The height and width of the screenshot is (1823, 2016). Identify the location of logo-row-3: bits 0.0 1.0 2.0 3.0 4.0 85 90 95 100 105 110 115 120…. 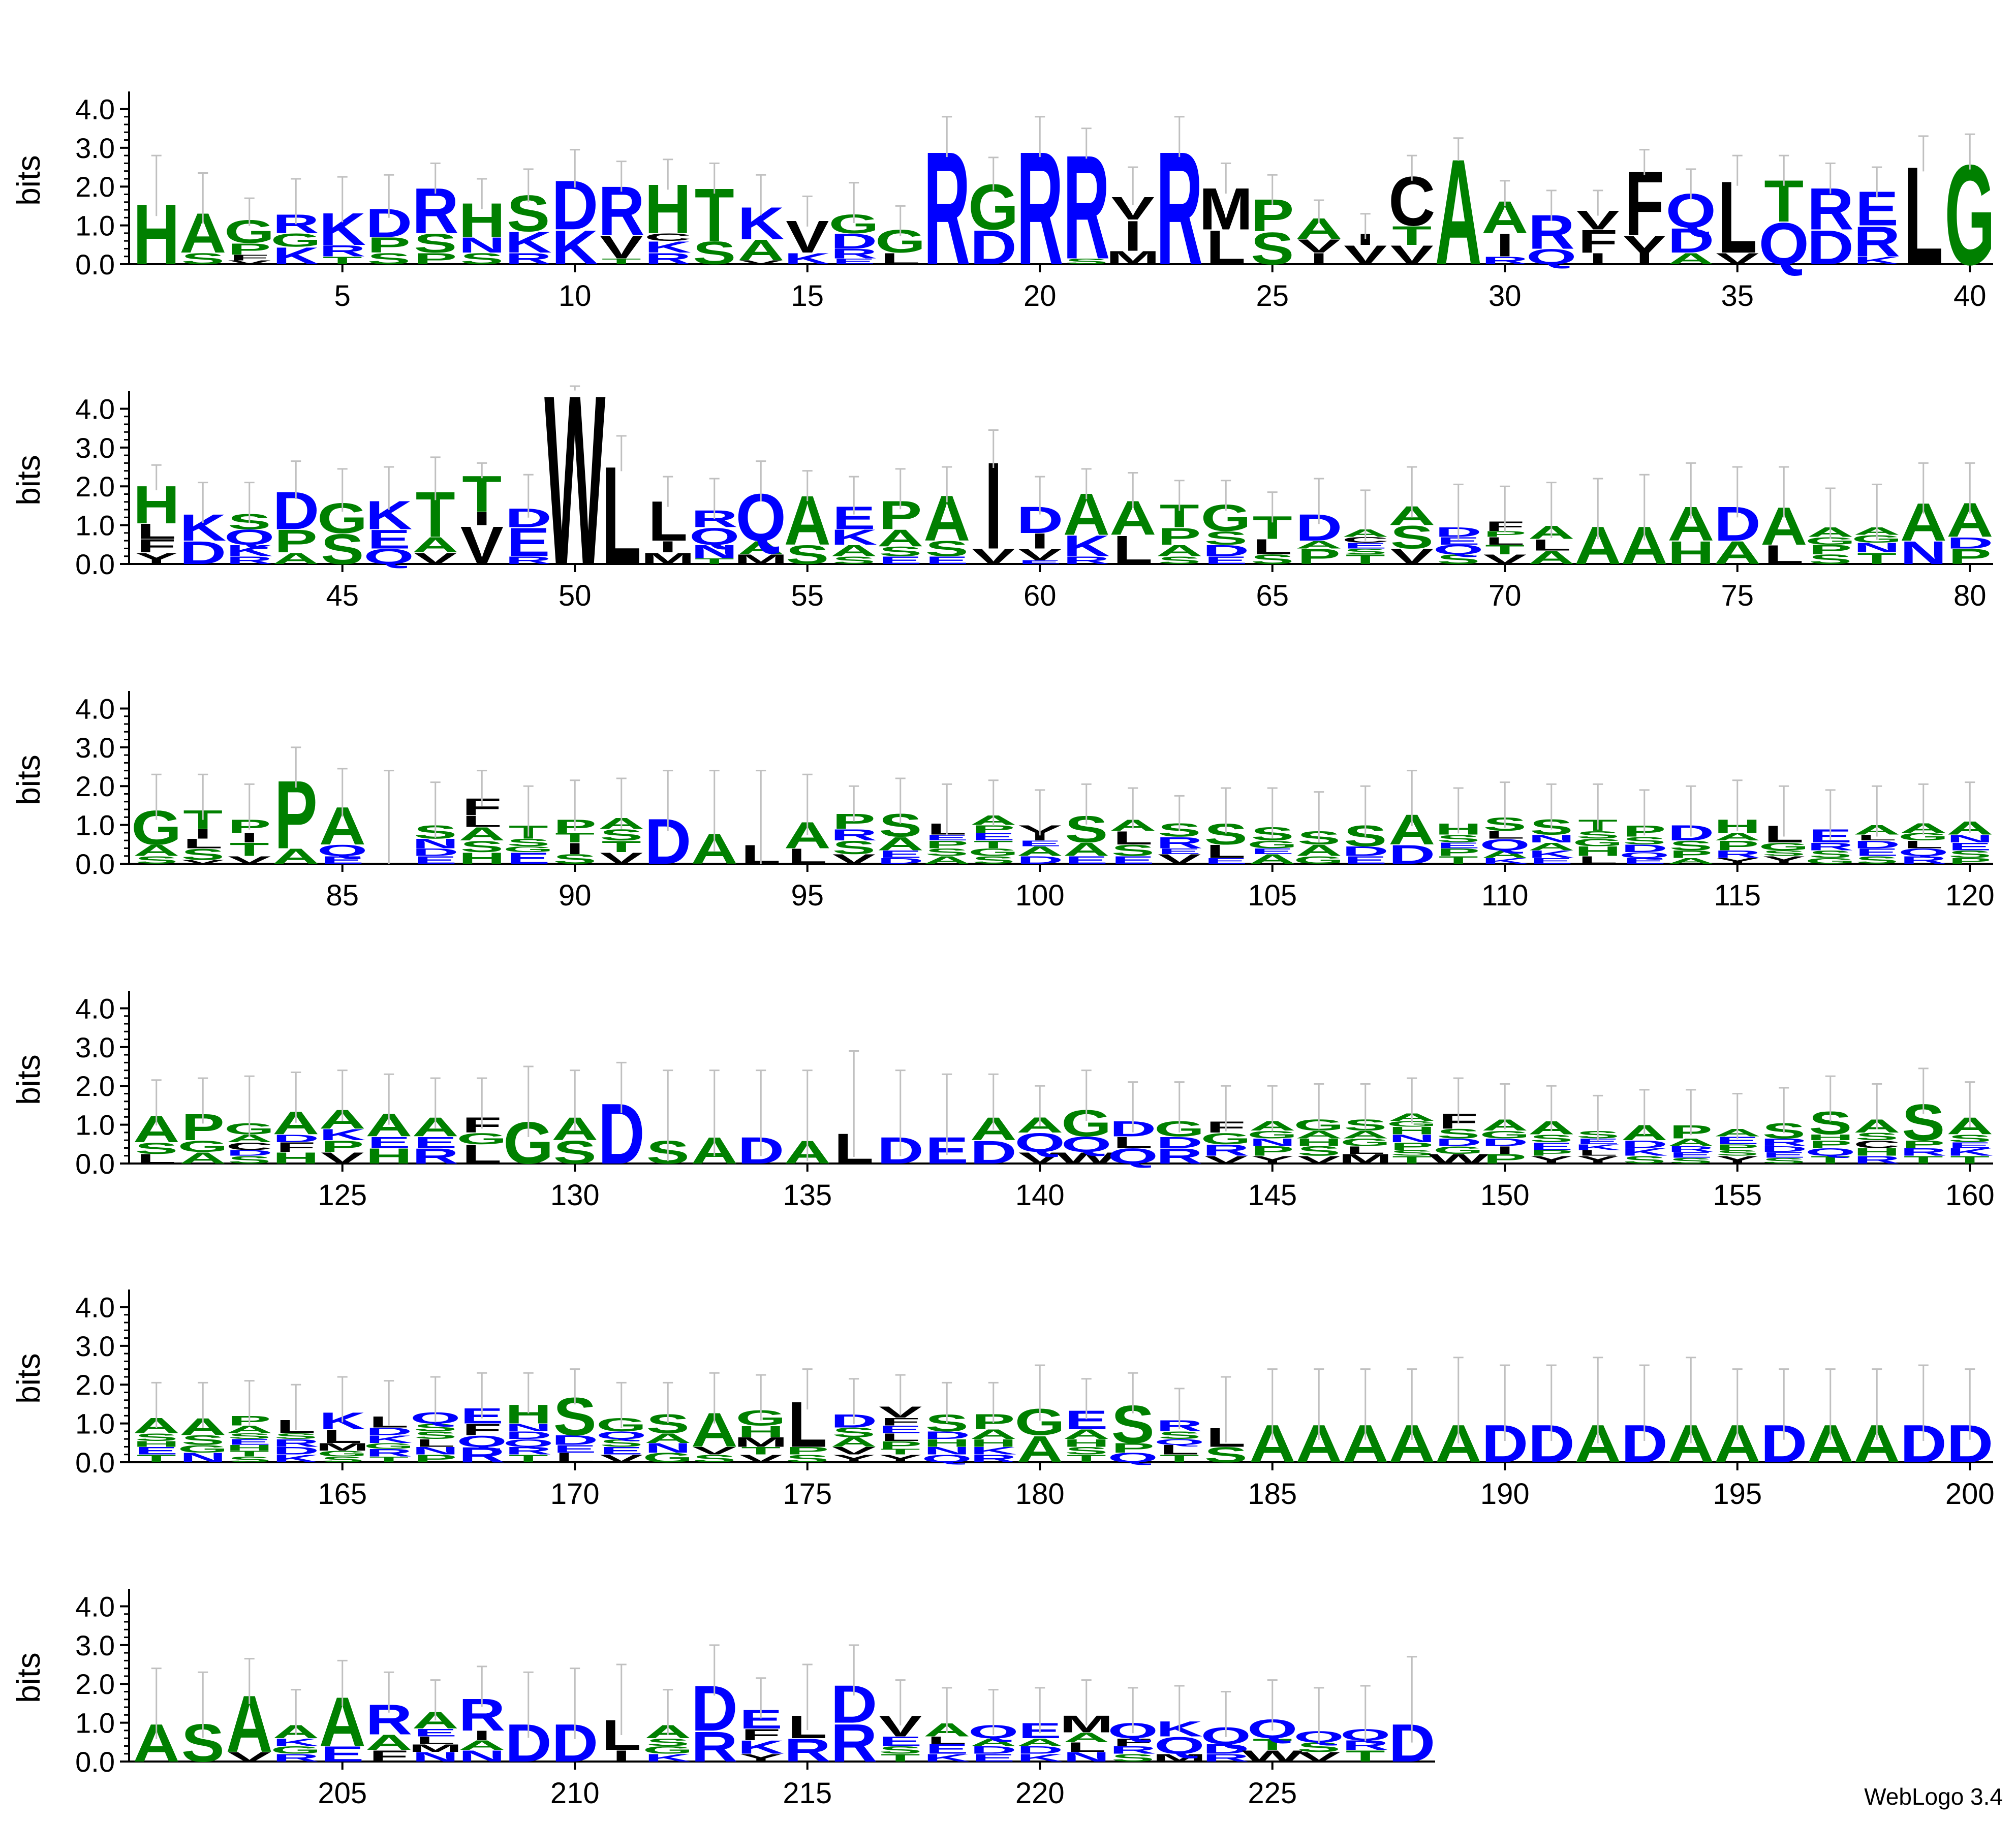
(1002, 801).